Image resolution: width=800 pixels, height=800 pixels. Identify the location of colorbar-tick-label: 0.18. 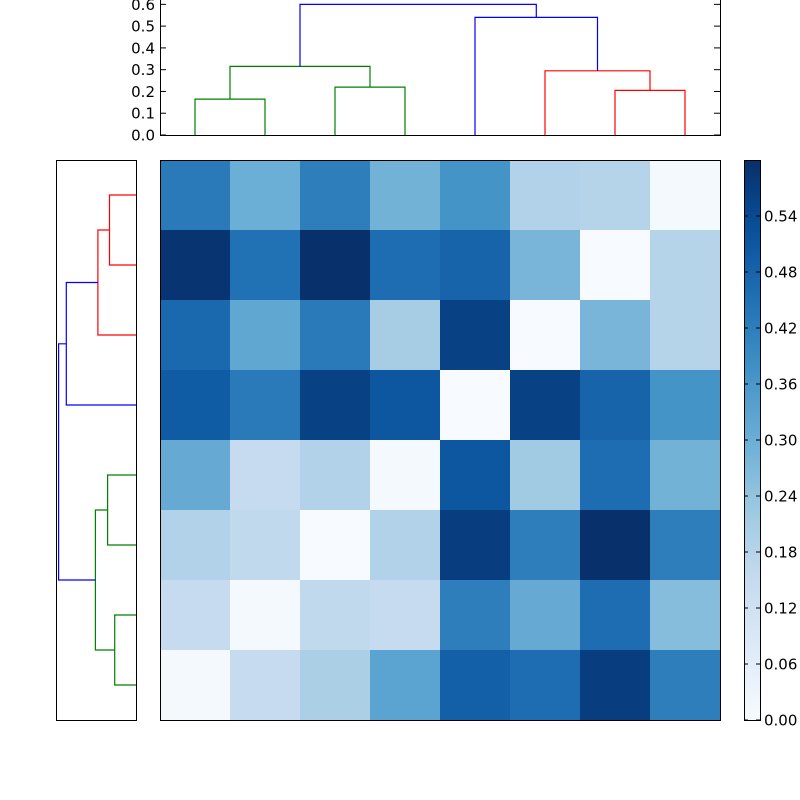
(780, 553).